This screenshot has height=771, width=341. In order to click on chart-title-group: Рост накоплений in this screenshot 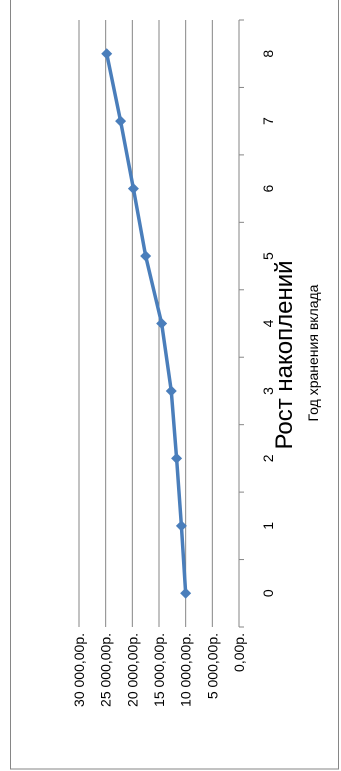, I will do `click(284, 354)`.